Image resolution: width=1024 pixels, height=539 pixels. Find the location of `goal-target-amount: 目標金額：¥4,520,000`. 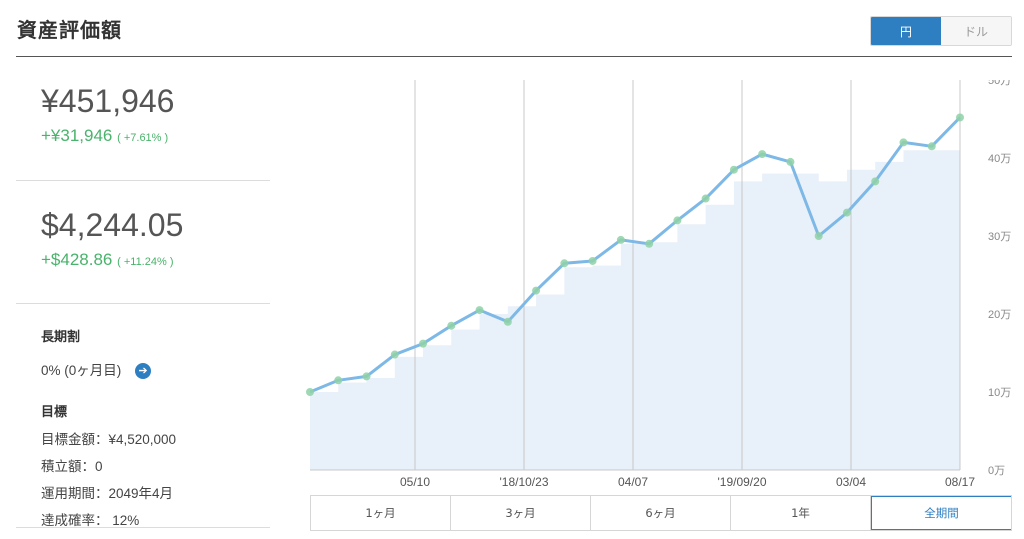

goal-target-amount: 目標金額：¥4,520,000 is located at coordinates (109, 440).